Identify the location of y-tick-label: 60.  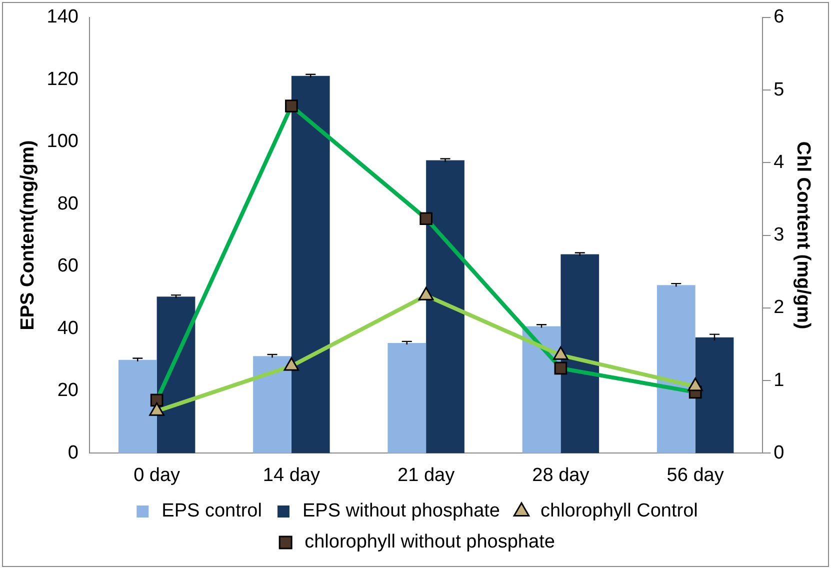
(67, 266).